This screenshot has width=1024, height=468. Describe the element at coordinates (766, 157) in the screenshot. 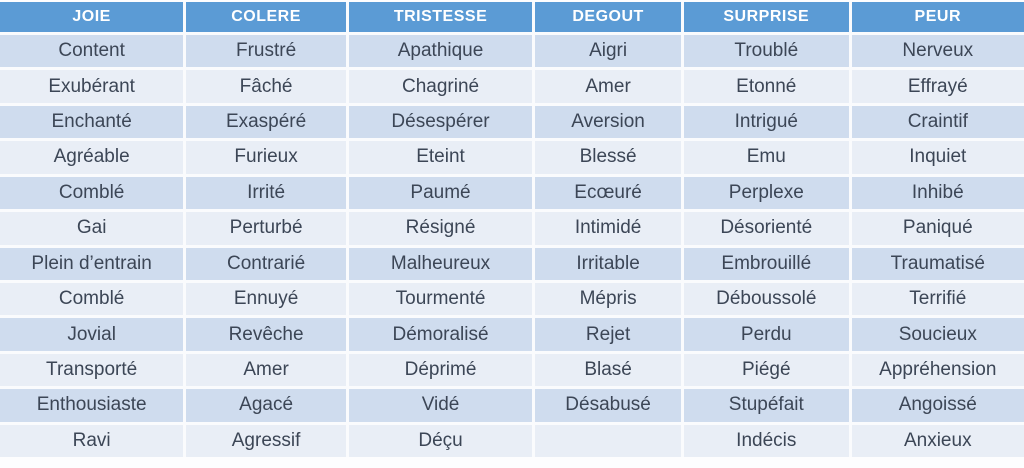

I see `emotion-cell: Emu` at that location.